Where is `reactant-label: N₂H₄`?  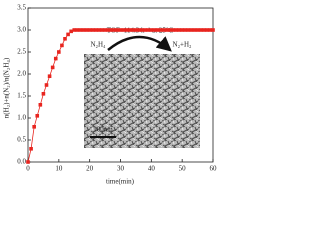 reactant-label: N₂H₄ is located at coordinates (99, 45).